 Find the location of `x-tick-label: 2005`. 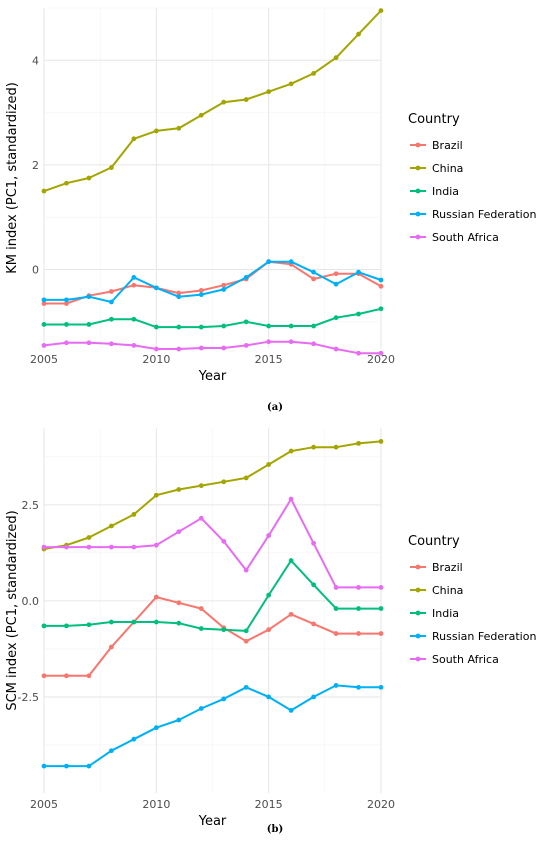

x-tick-label: 2005 is located at coordinates (44, 804).